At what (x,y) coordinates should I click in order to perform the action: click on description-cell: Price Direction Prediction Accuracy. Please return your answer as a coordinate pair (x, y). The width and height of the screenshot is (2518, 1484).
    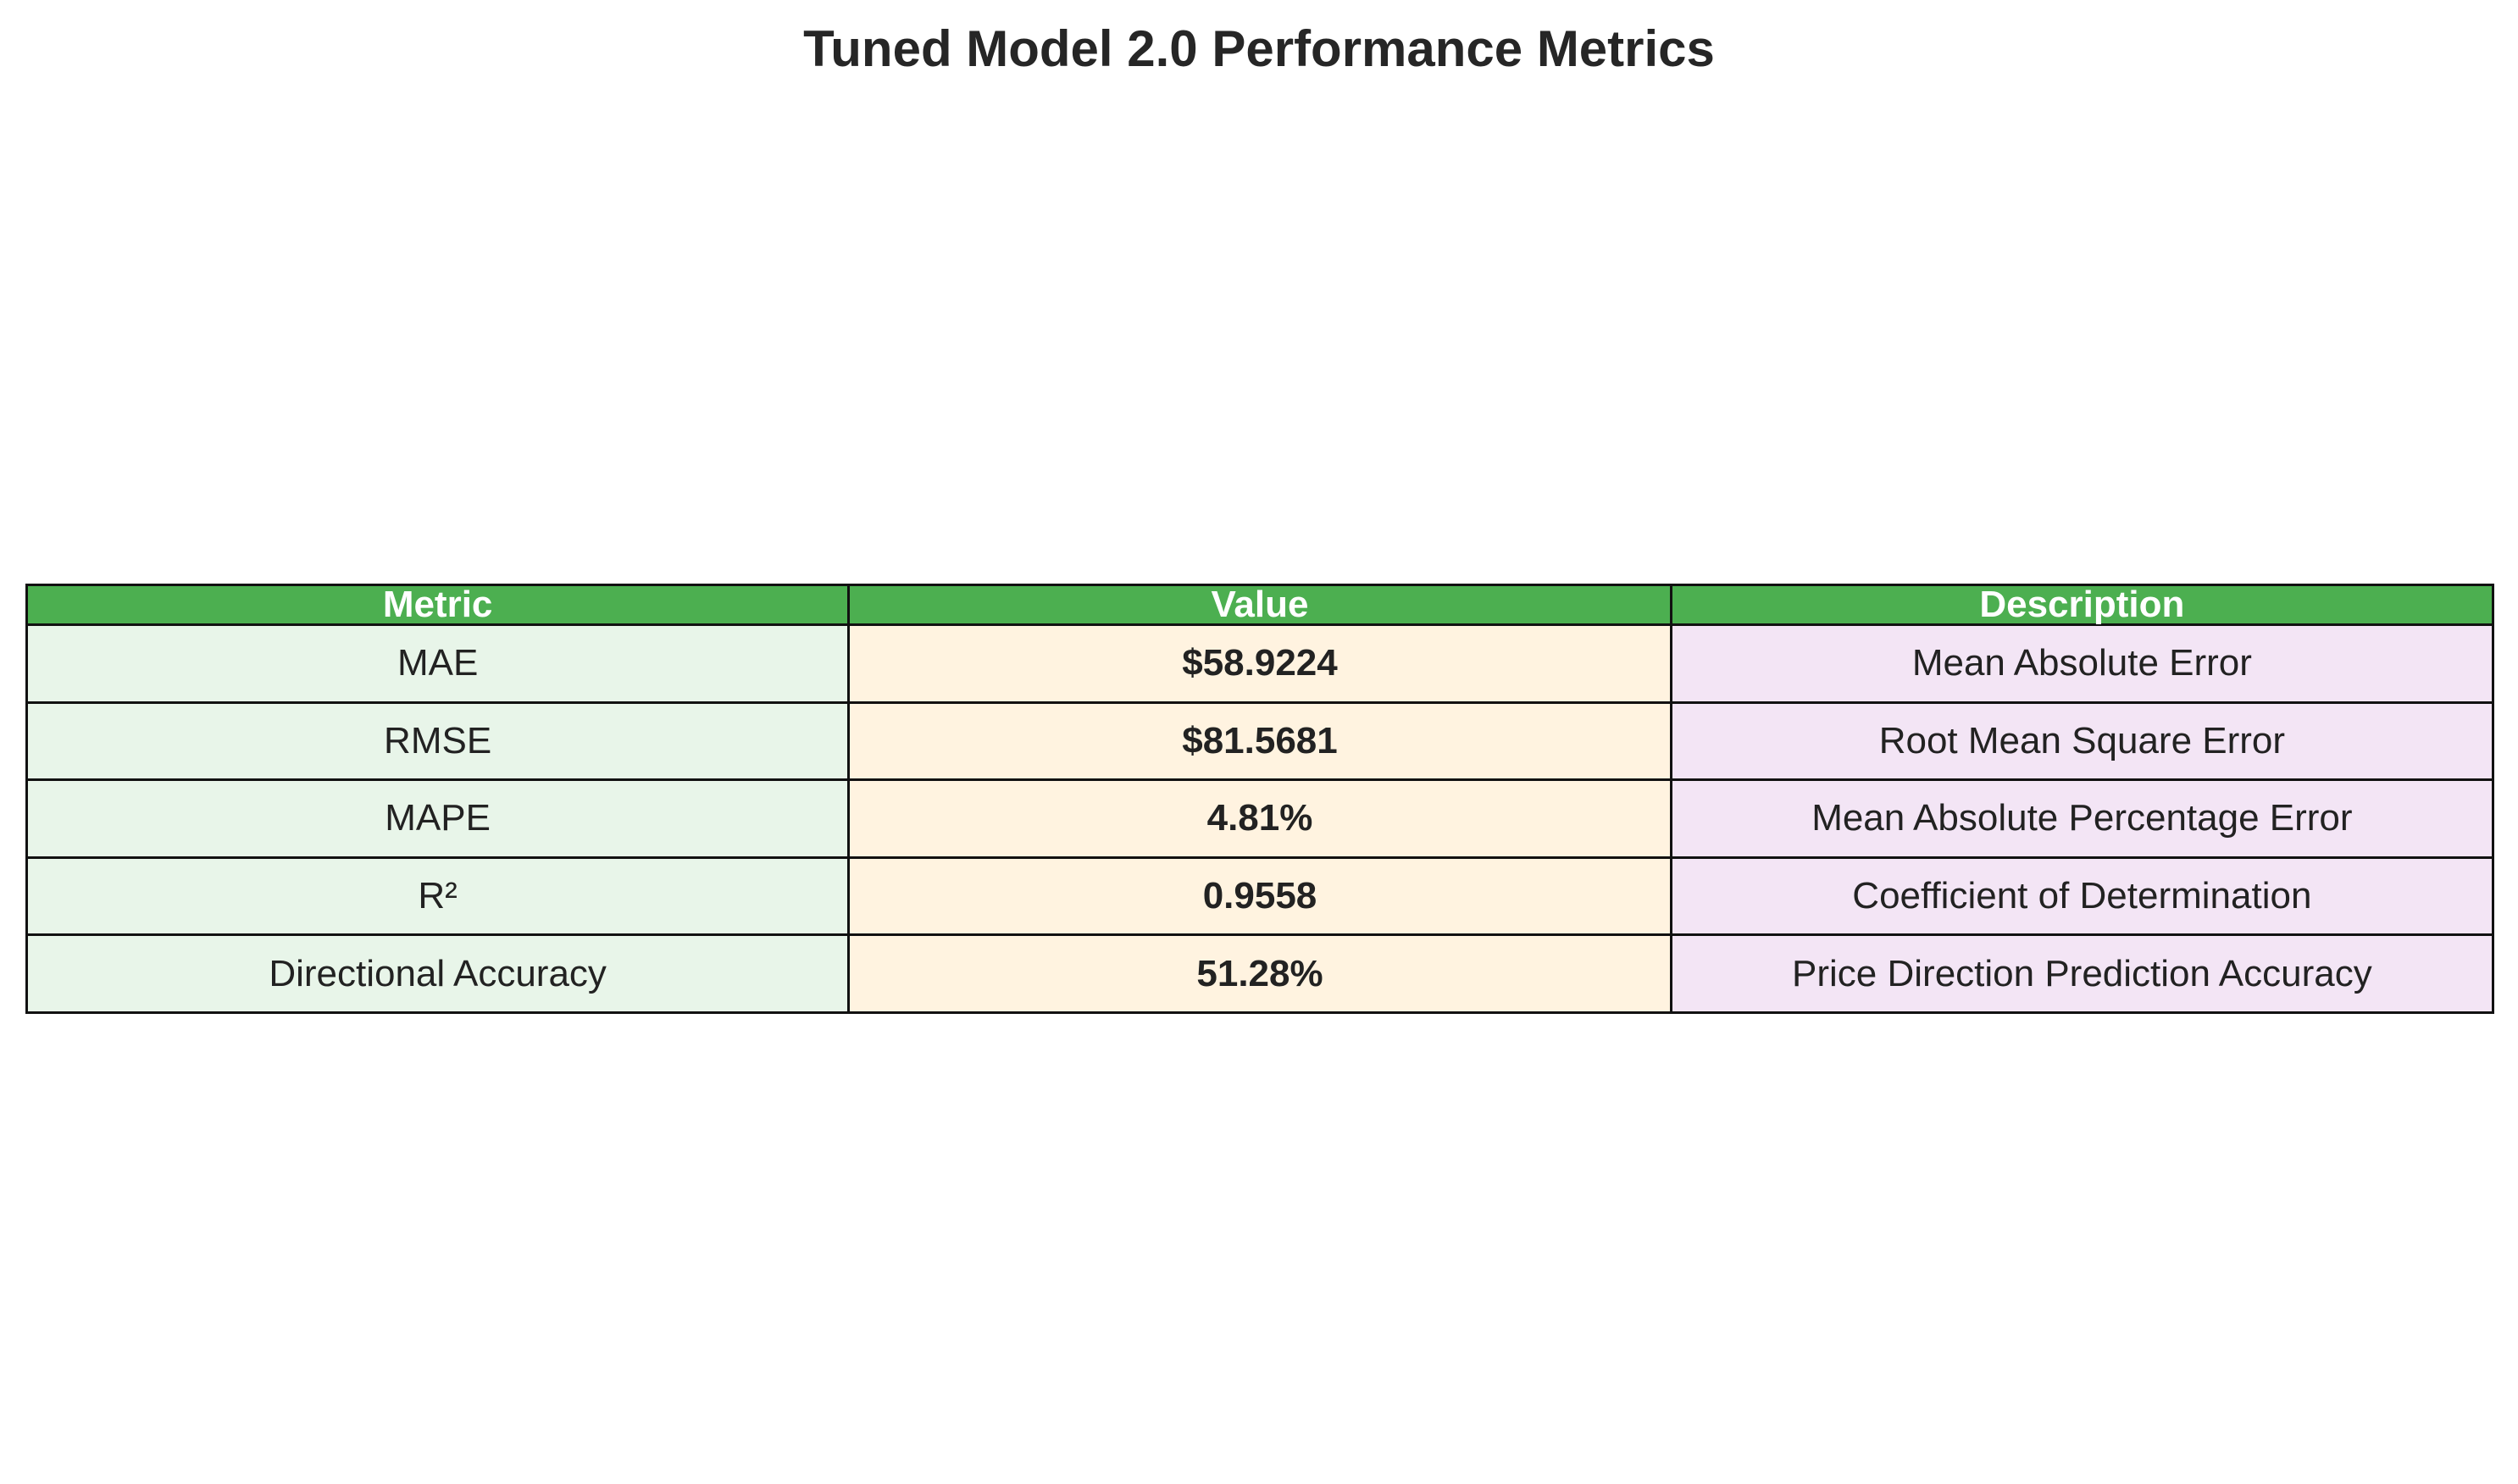
    Looking at the image, I should click on (2082, 973).